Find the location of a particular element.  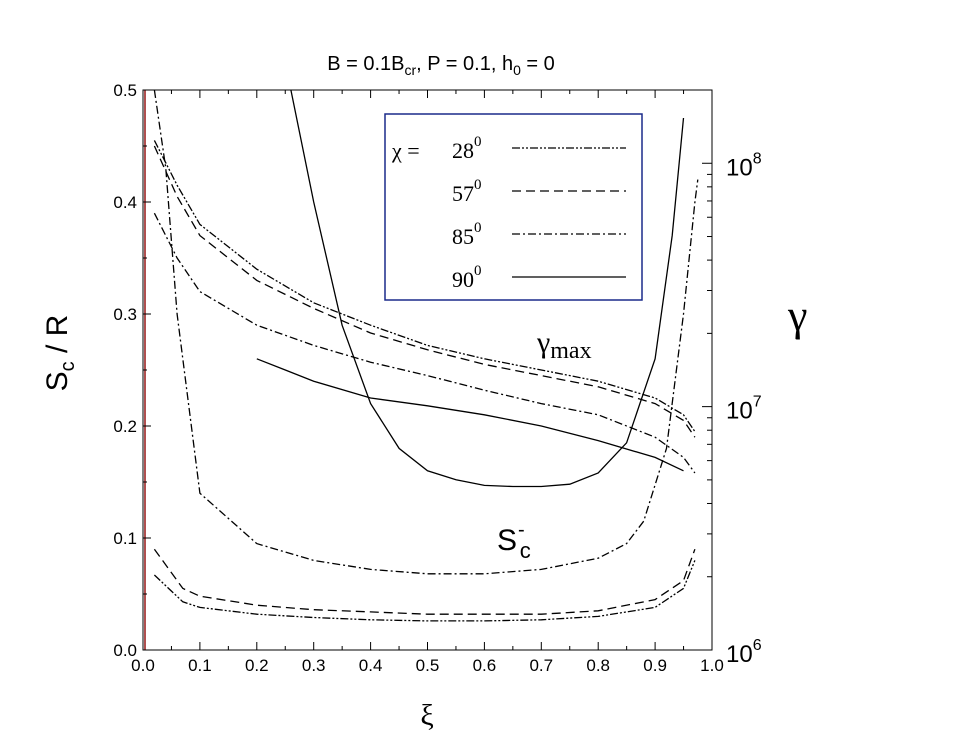

y-tick-label: 0.1 is located at coordinates (125, 538).